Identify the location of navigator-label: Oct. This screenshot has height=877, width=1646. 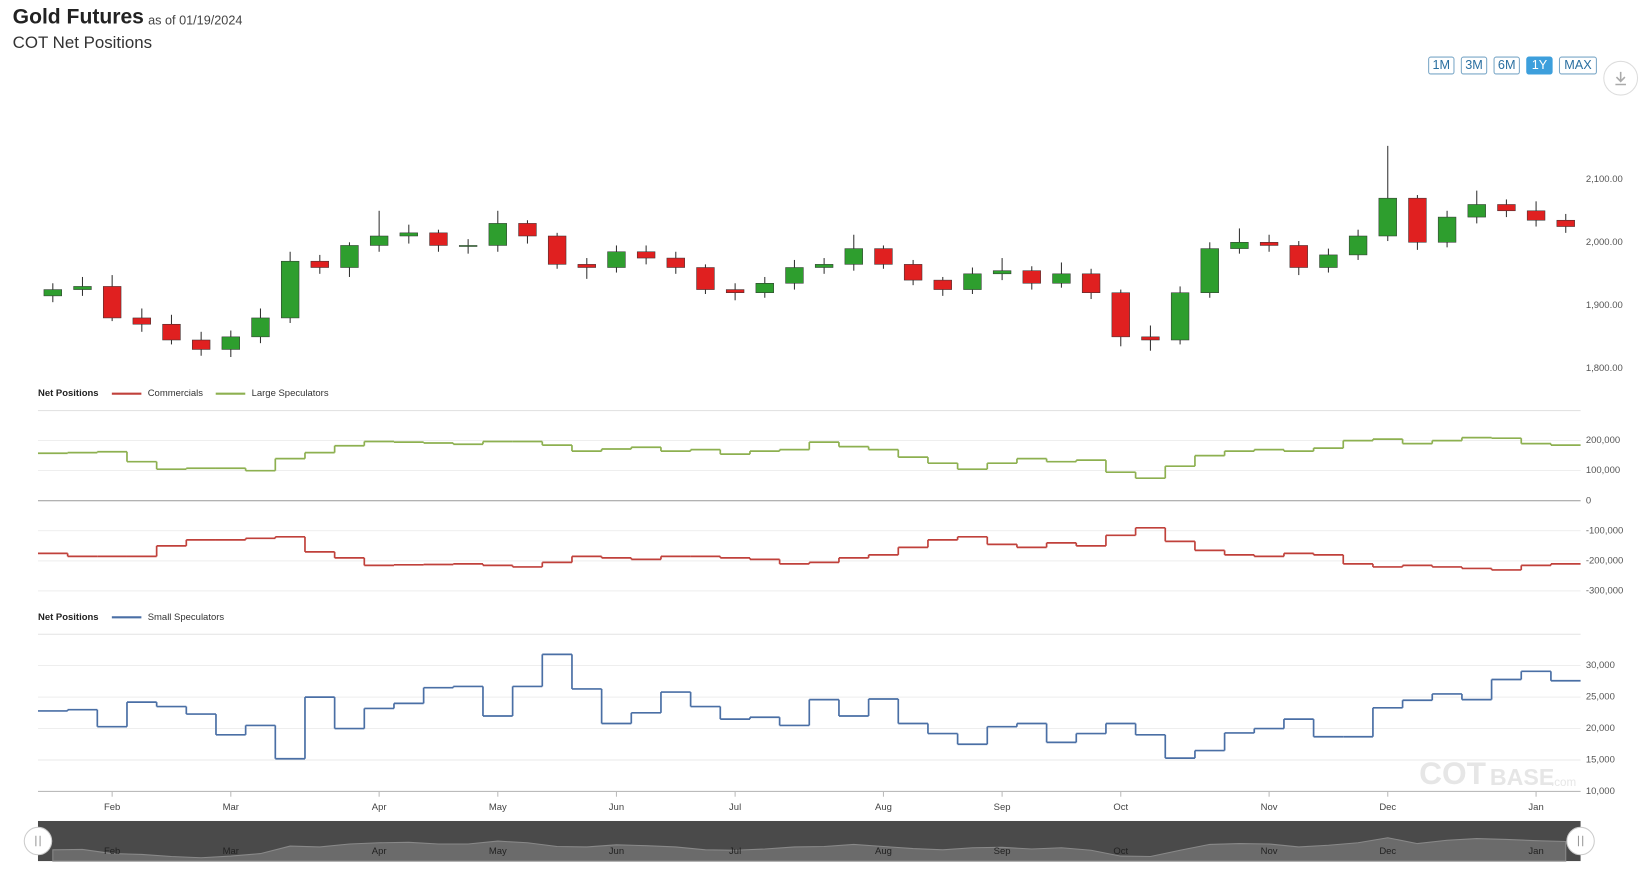
(1120, 851).